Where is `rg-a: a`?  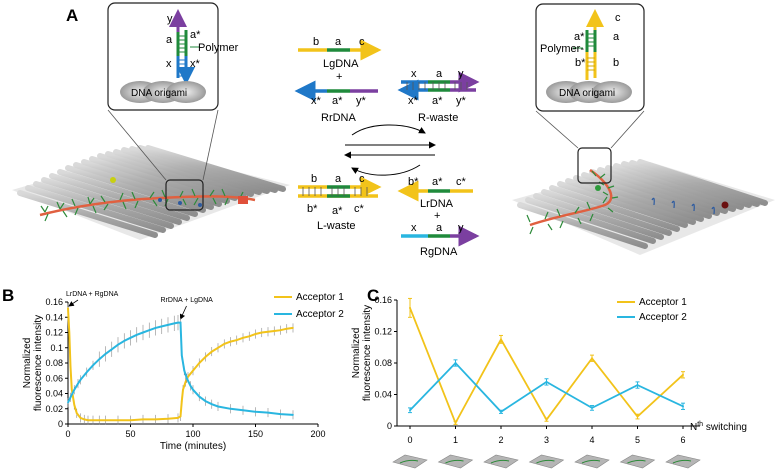 rg-a: a is located at coordinates (439, 228).